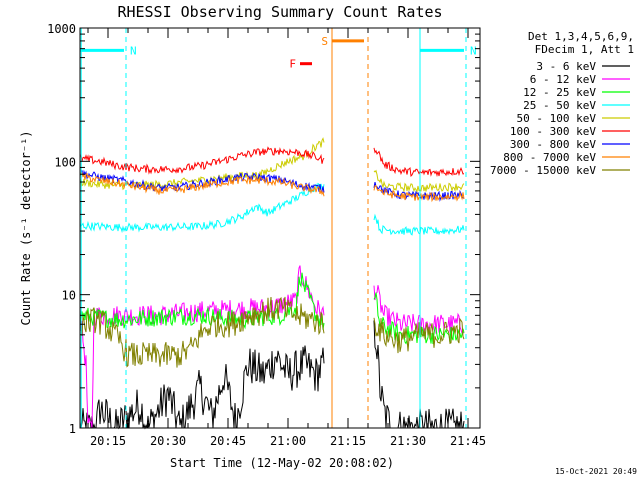 The height and width of the screenshot is (480, 640). I want to click on y-tick-label: 10, so click(69, 296).